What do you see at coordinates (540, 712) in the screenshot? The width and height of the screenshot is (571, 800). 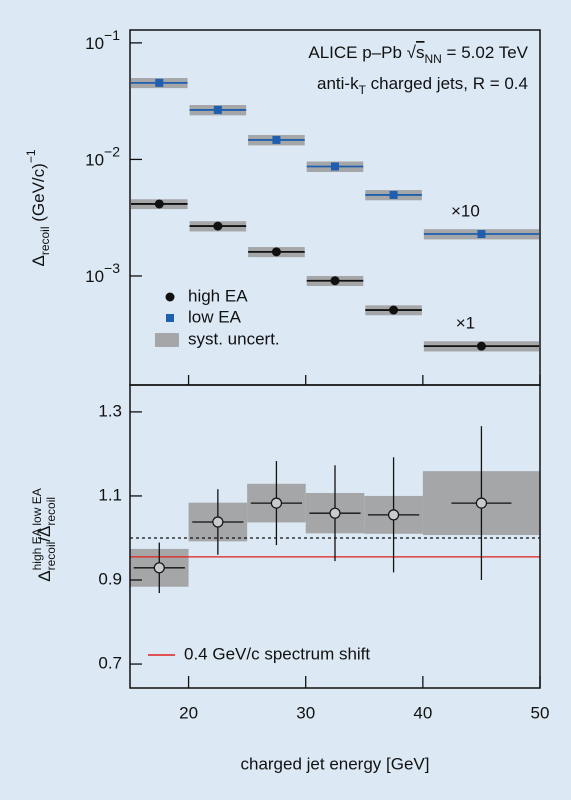 I see `x-tick-label: 50` at bounding box center [540, 712].